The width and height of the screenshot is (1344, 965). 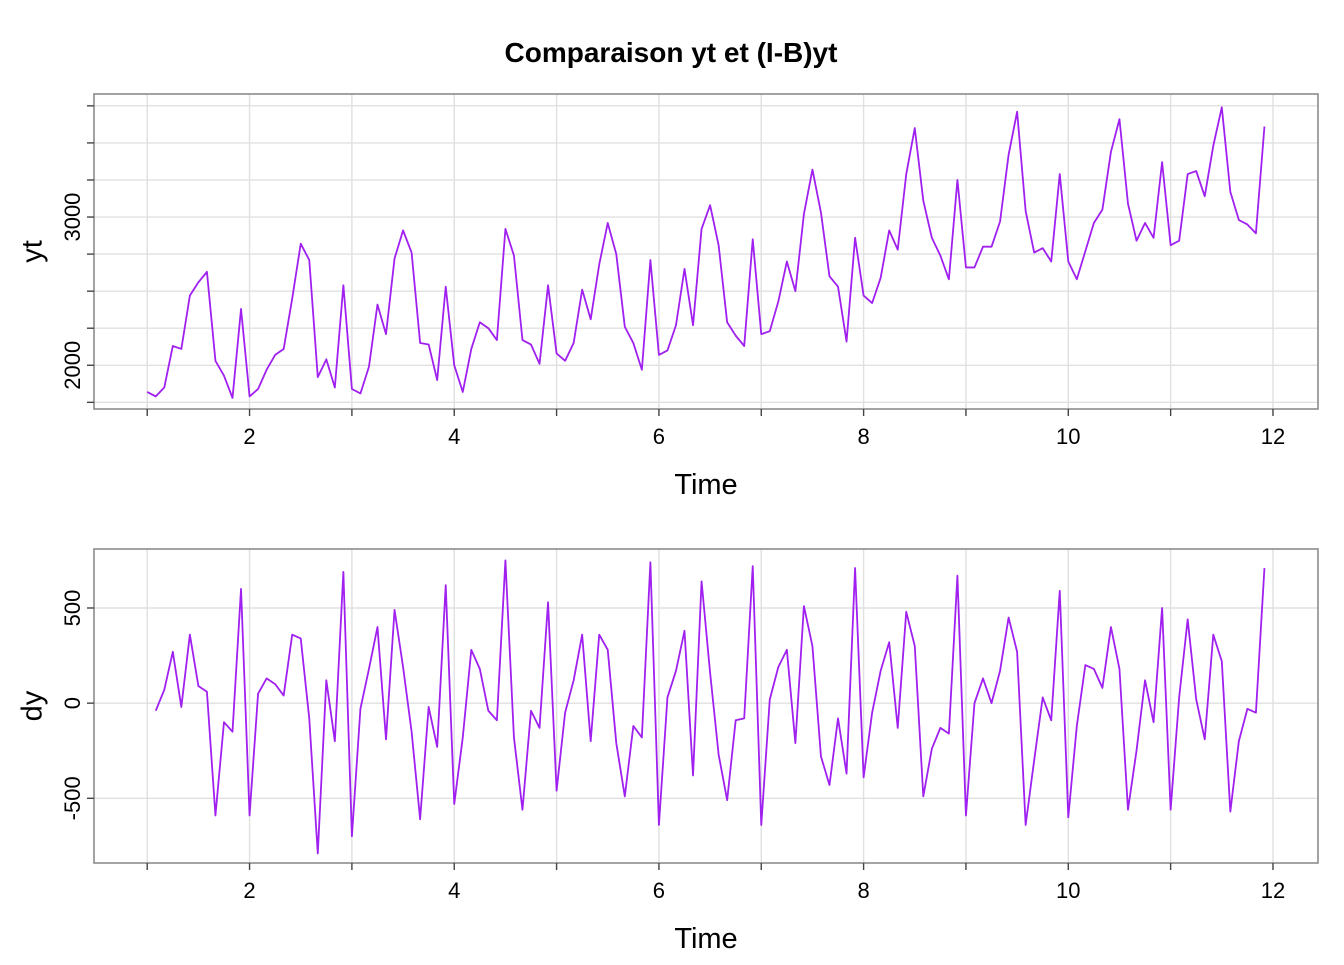 What do you see at coordinates (55, 254) in the screenshot?
I see `y-axis: 2000 3000 yt` at bounding box center [55, 254].